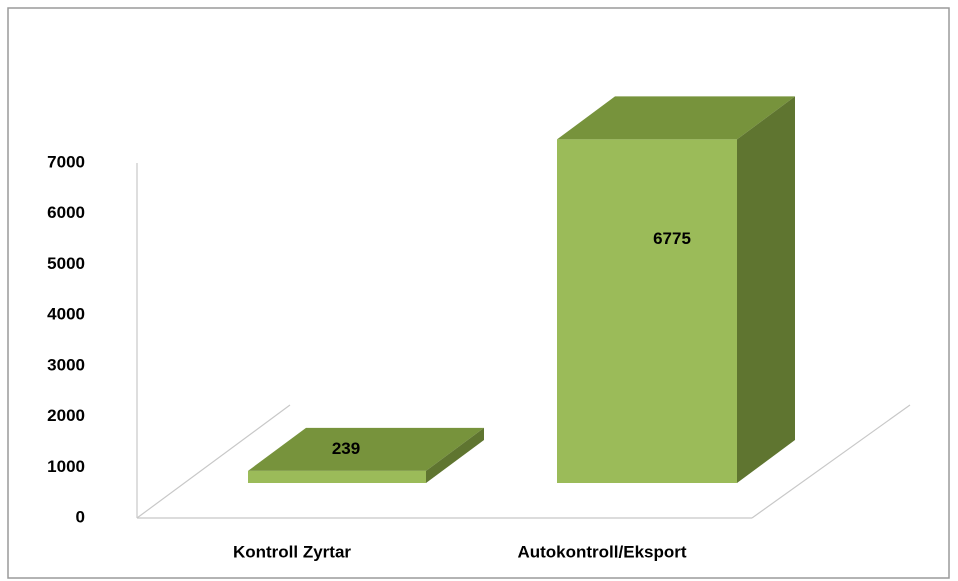 Image resolution: width=958 pixels, height=581 pixels. I want to click on y-tick-label: 4000, so click(66, 314).